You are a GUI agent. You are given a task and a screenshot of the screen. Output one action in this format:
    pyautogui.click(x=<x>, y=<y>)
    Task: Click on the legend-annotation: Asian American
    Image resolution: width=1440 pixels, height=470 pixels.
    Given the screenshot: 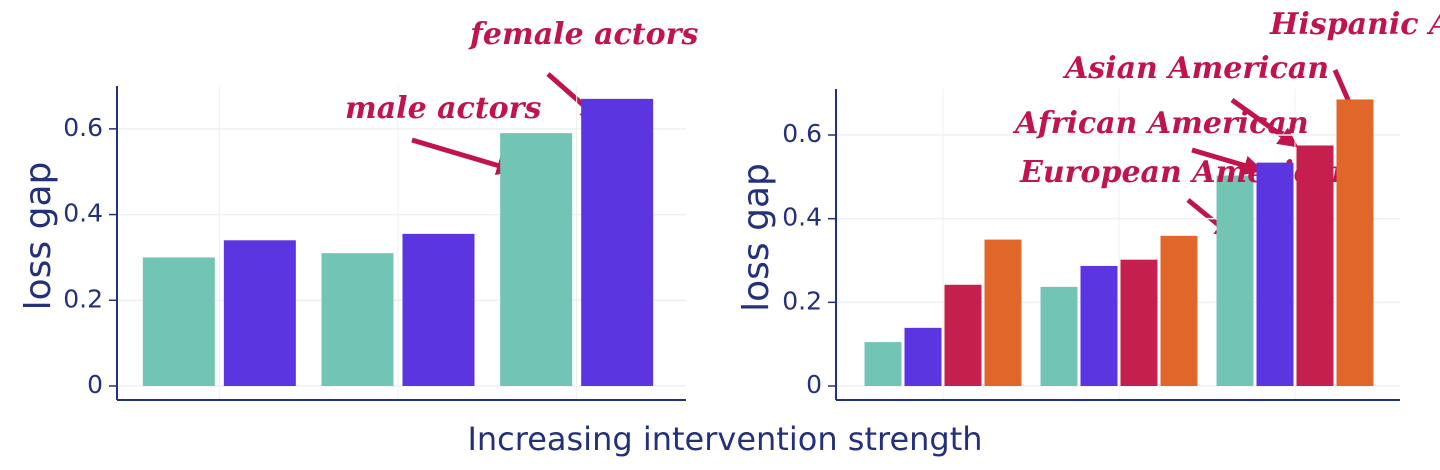 What is the action you would take?
    pyautogui.click(x=1195, y=68)
    